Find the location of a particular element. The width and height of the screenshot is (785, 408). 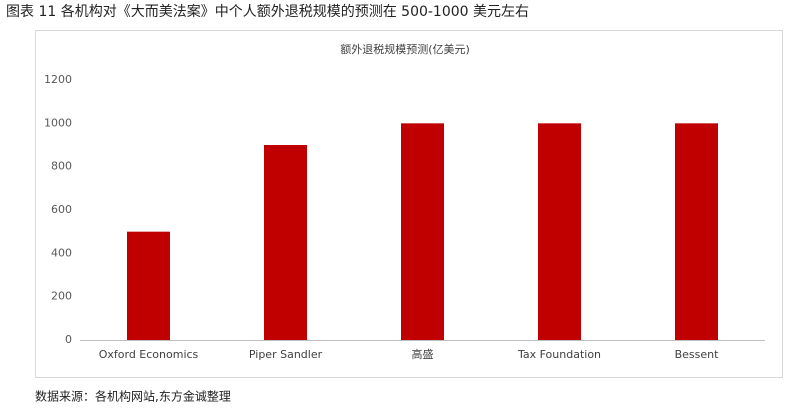

y-tick-label: 400 is located at coordinates (61, 252).